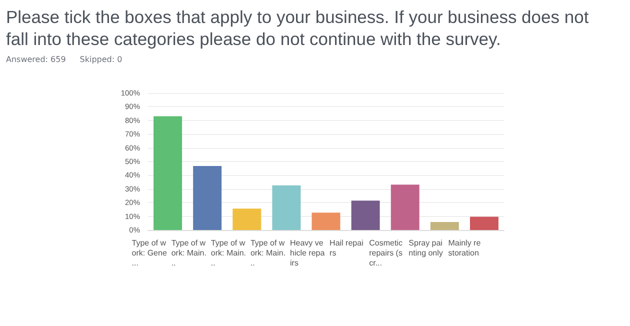 The image size is (630, 326). What do you see at coordinates (308, 253) in the screenshot?
I see `x-tick-label: Heavy vehicle repairs` at bounding box center [308, 253].